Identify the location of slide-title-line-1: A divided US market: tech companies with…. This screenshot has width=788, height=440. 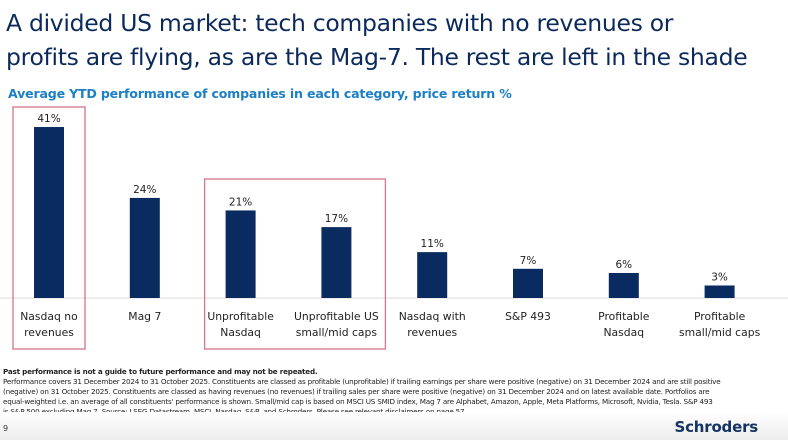
(340, 23).